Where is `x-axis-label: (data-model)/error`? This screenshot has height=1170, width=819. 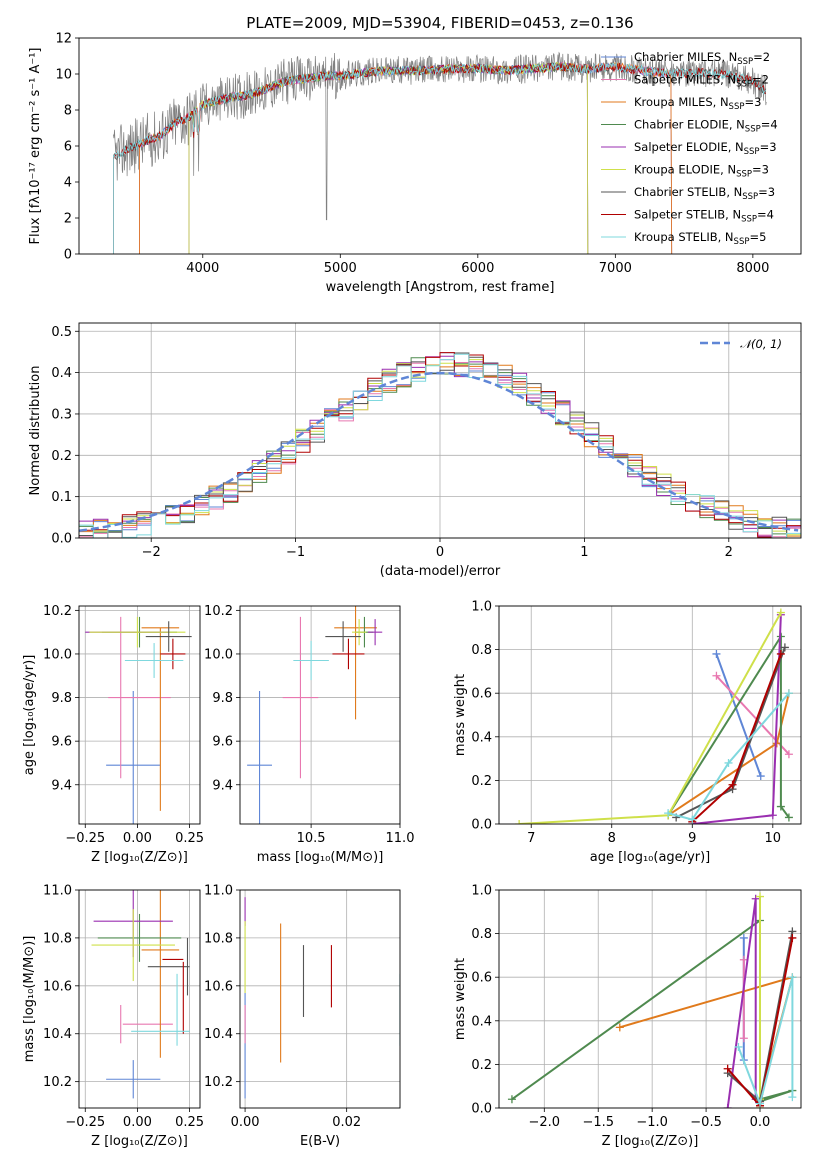
x-axis-label: (data-model)/error is located at coordinates (440, 571).